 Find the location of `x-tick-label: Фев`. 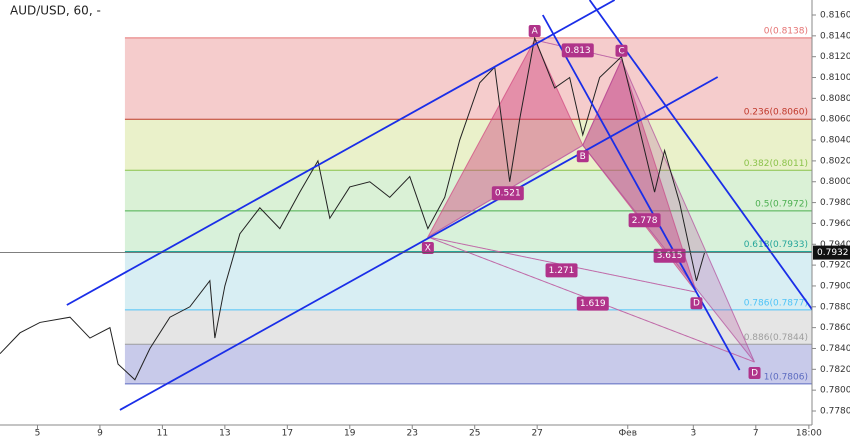

x-tick-label: Фев is located at coordinates (627, 434).